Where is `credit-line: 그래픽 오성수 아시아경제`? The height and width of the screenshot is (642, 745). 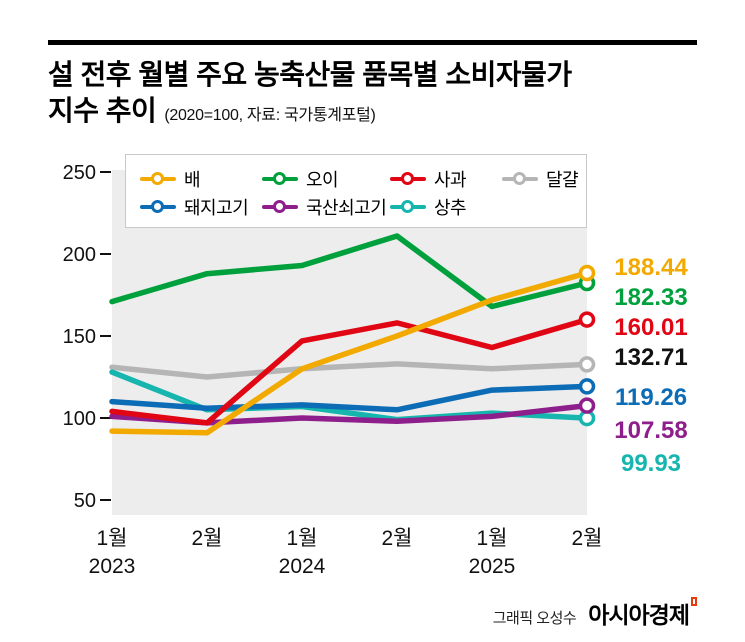 credit-line: 그래픽 오성수 아시아경제 is located at coordinates (595, 613).